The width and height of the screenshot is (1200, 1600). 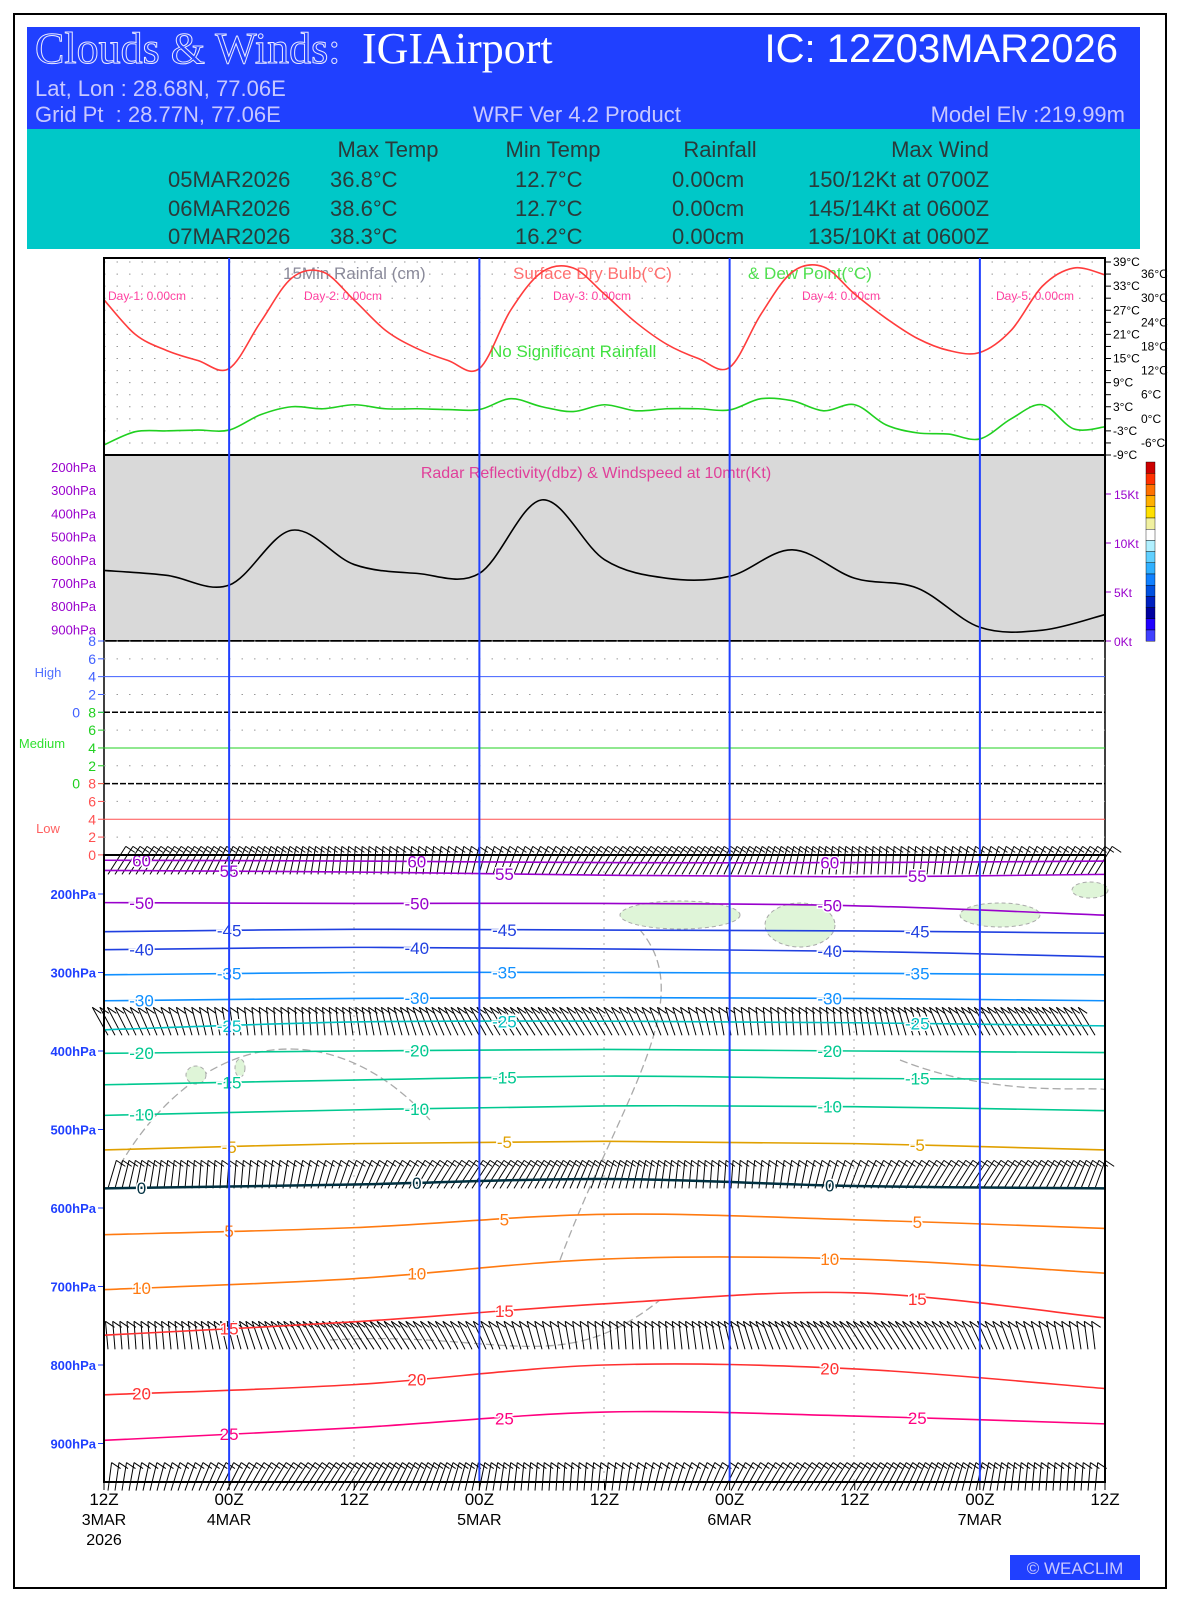 What do you see at coordinates (74, 606) in the screenshot?
I see `pressure-tick-label: 800hPa` at bounding box center [74, 606].